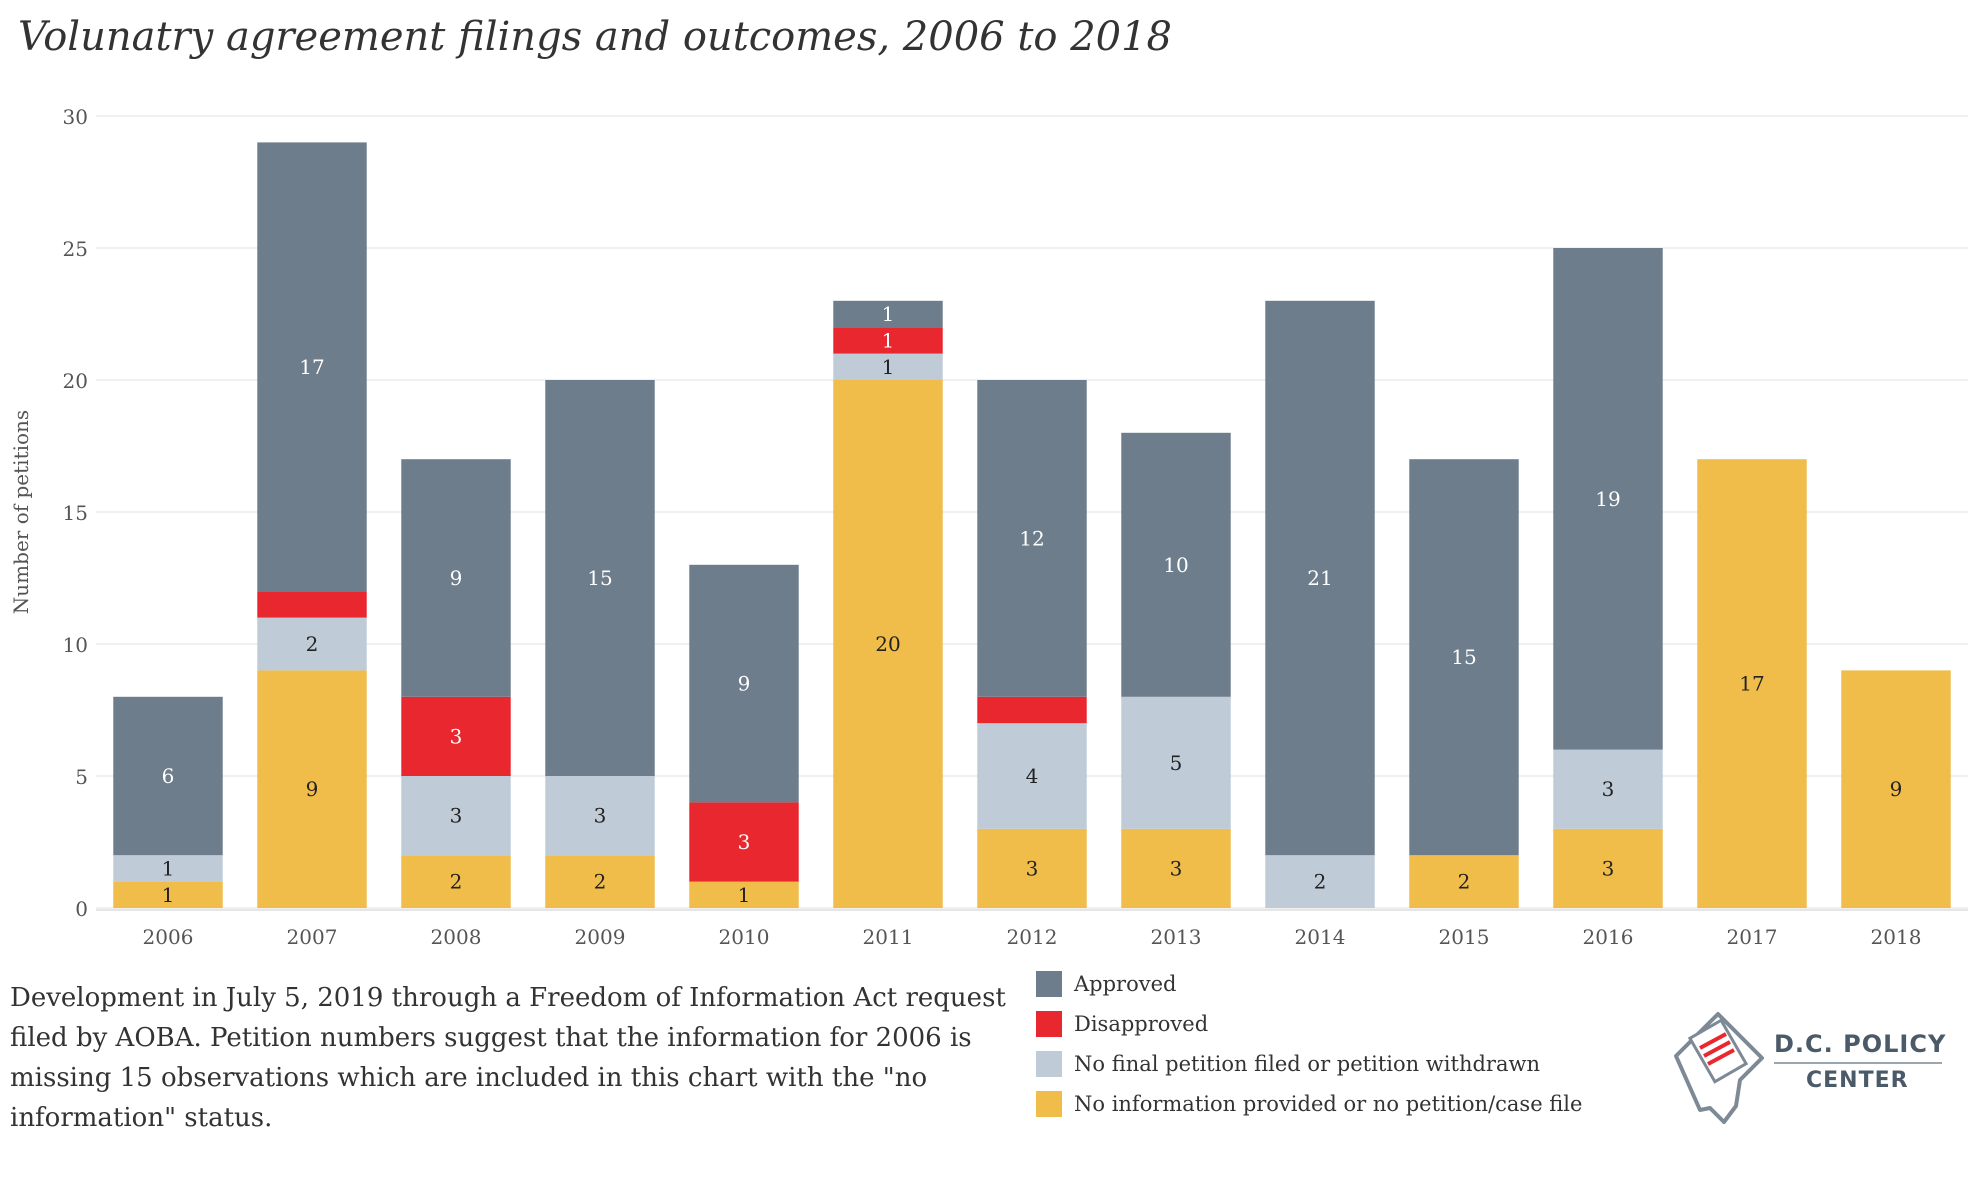 The image size is (1978, 1178). Describe the element at coordinates (1608, 937) in the screenshot. I see `x-tick-label: 2016` at that location.